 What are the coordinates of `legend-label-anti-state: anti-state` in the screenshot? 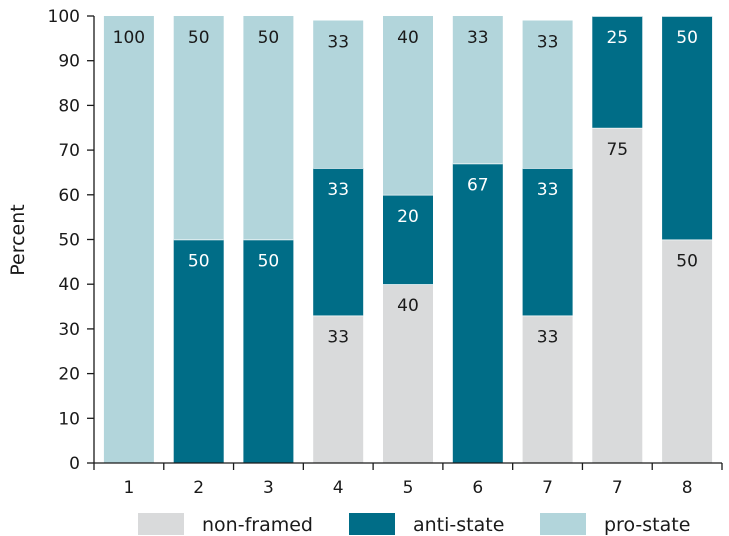 It's located at (458, 525).